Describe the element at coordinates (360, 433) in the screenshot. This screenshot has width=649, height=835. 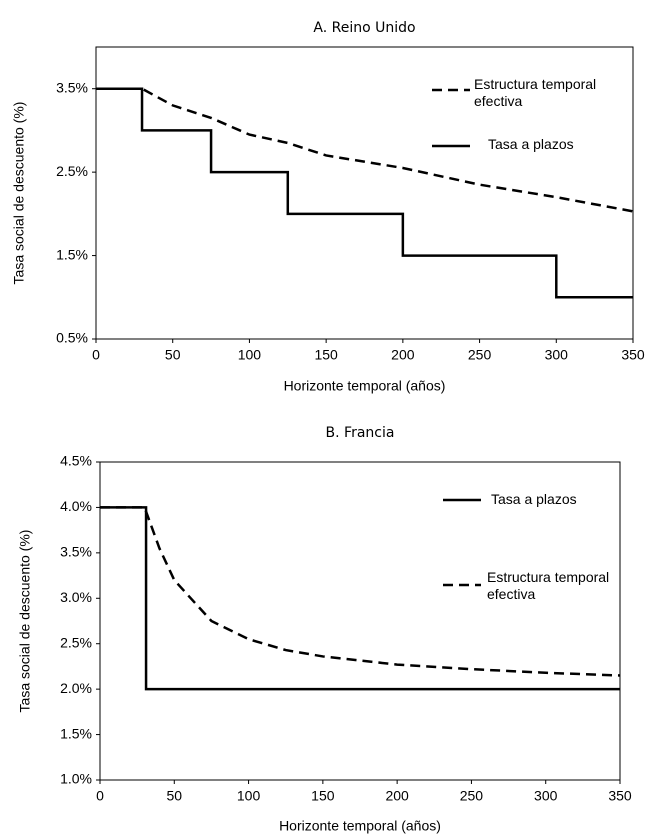
I see `chart-title: B. Francia` at that location.